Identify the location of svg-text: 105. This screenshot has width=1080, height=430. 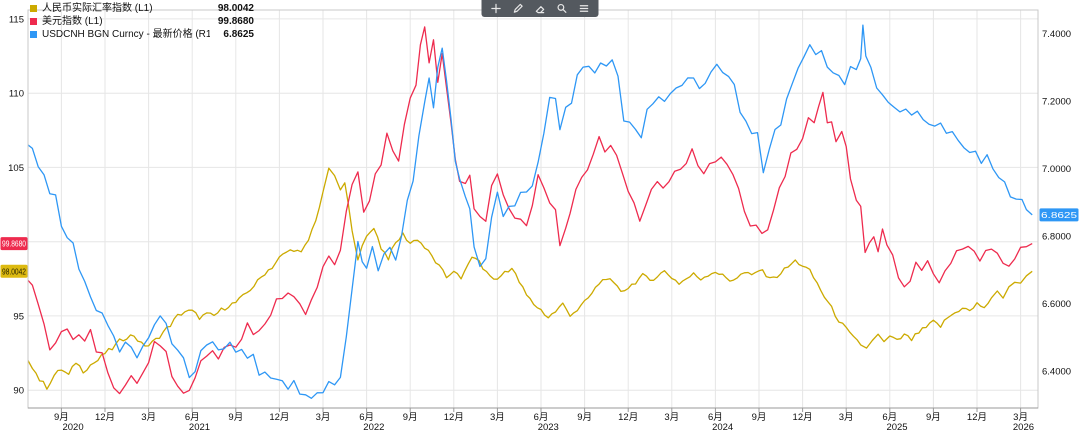
(16, 168).